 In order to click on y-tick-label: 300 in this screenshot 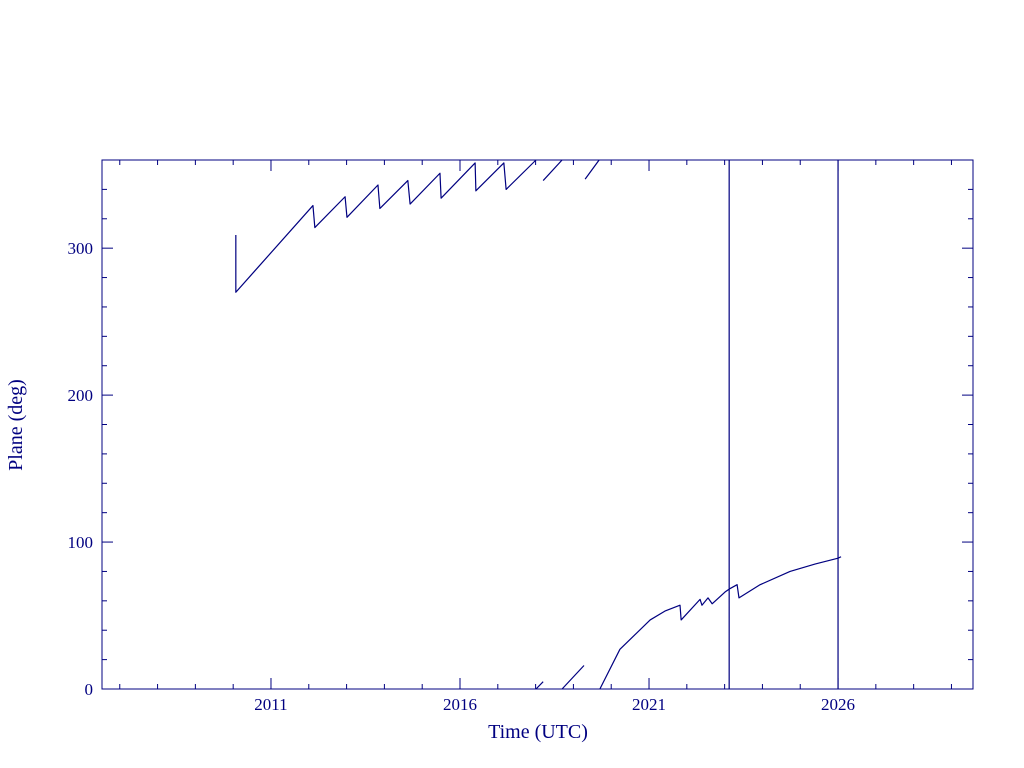, I will do `click(81, 248)`.